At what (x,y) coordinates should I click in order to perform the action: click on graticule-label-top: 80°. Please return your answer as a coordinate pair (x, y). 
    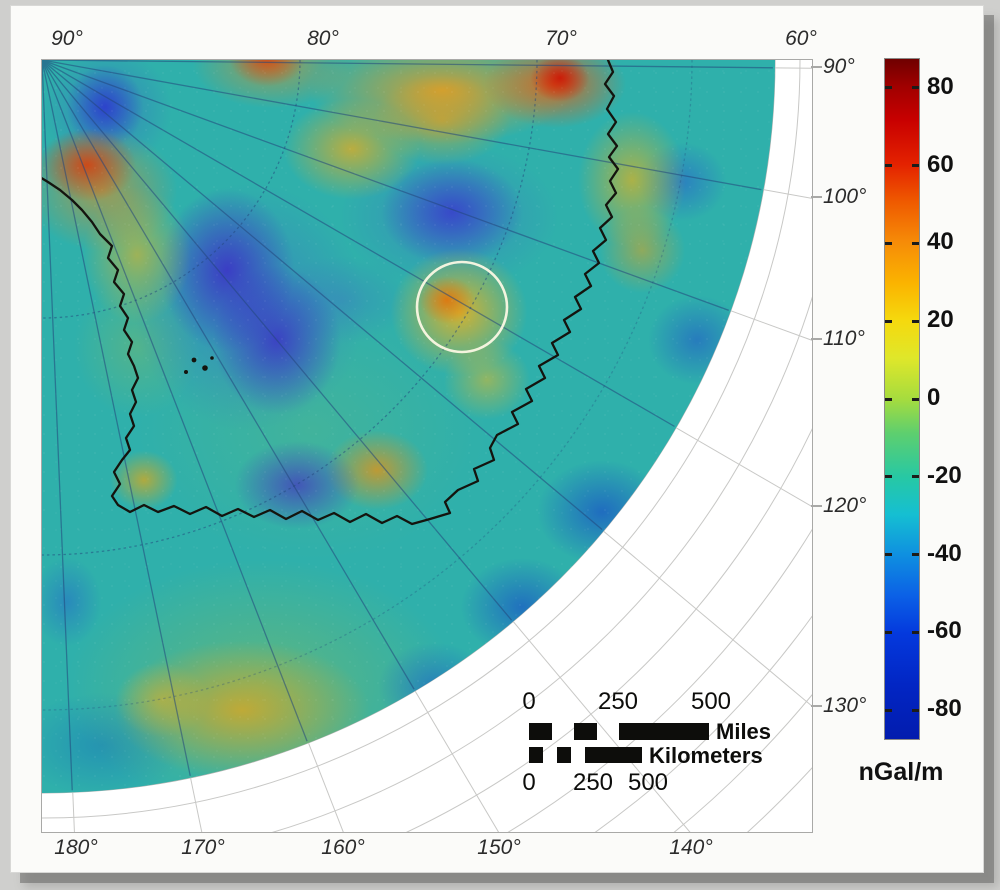
    Looking at the image, I should click on (323, 38).